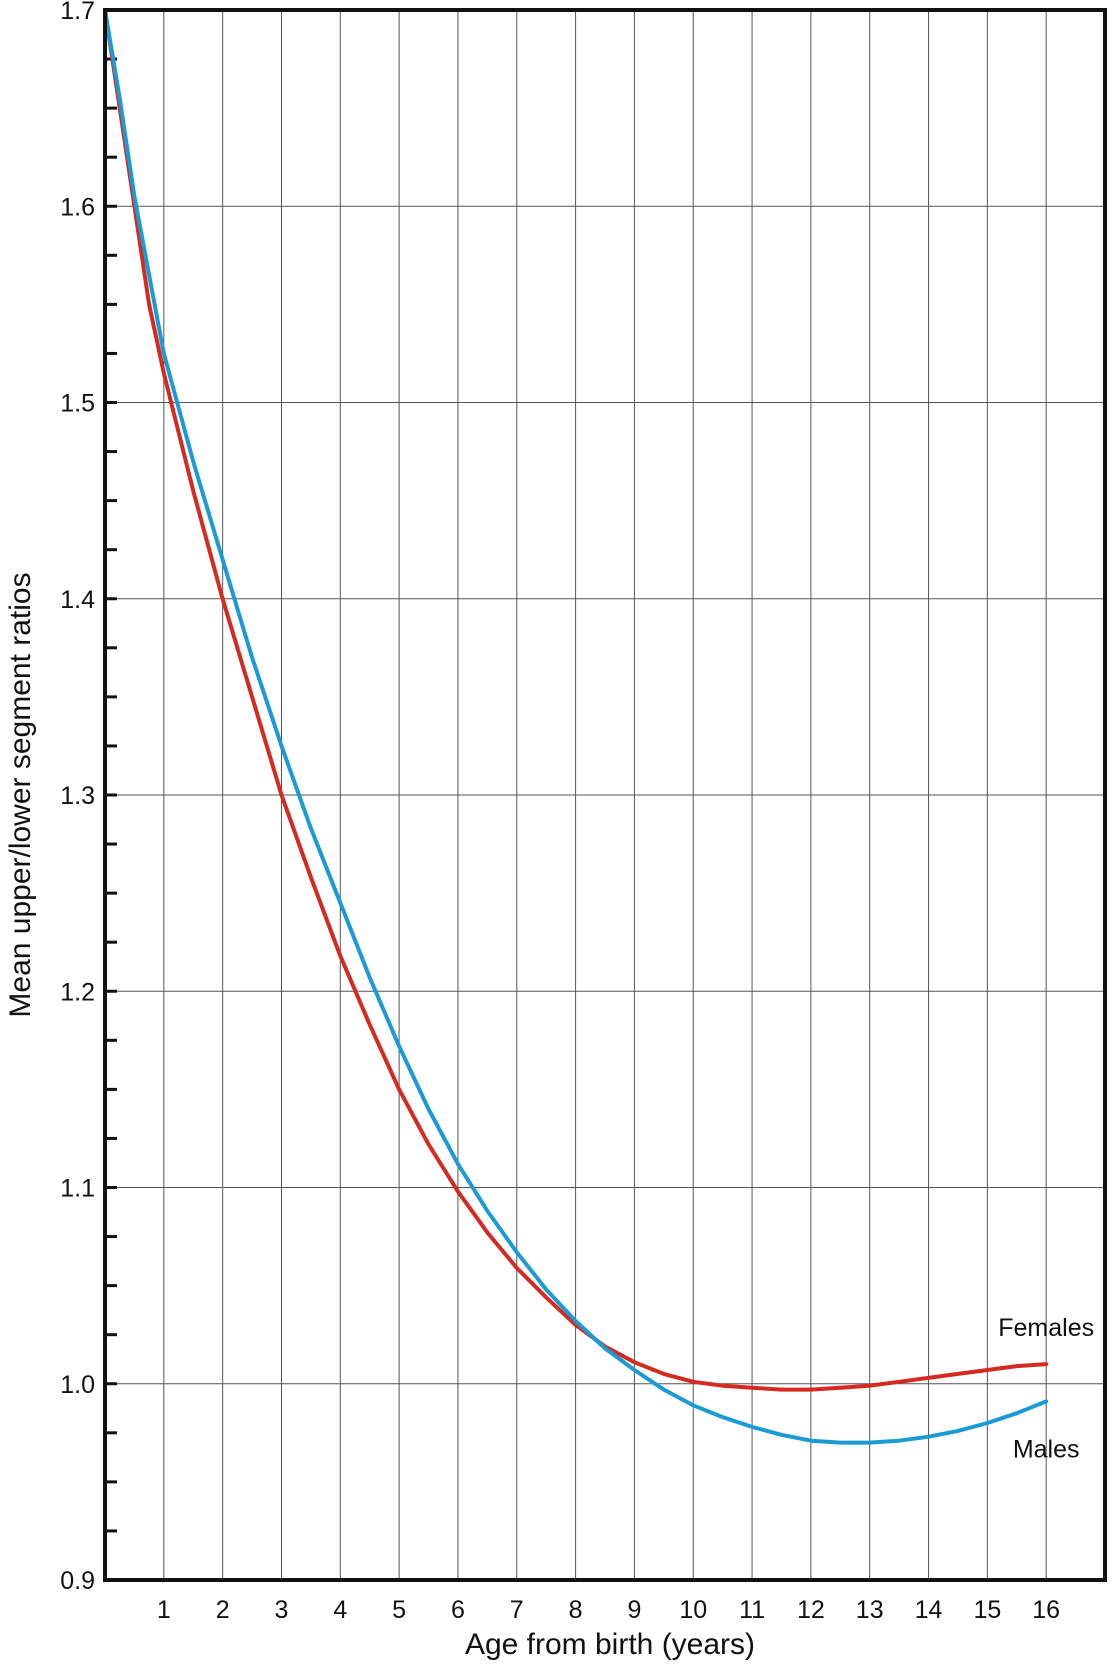  I want to click on series-labels: Females Males, so click(1046, 1388).